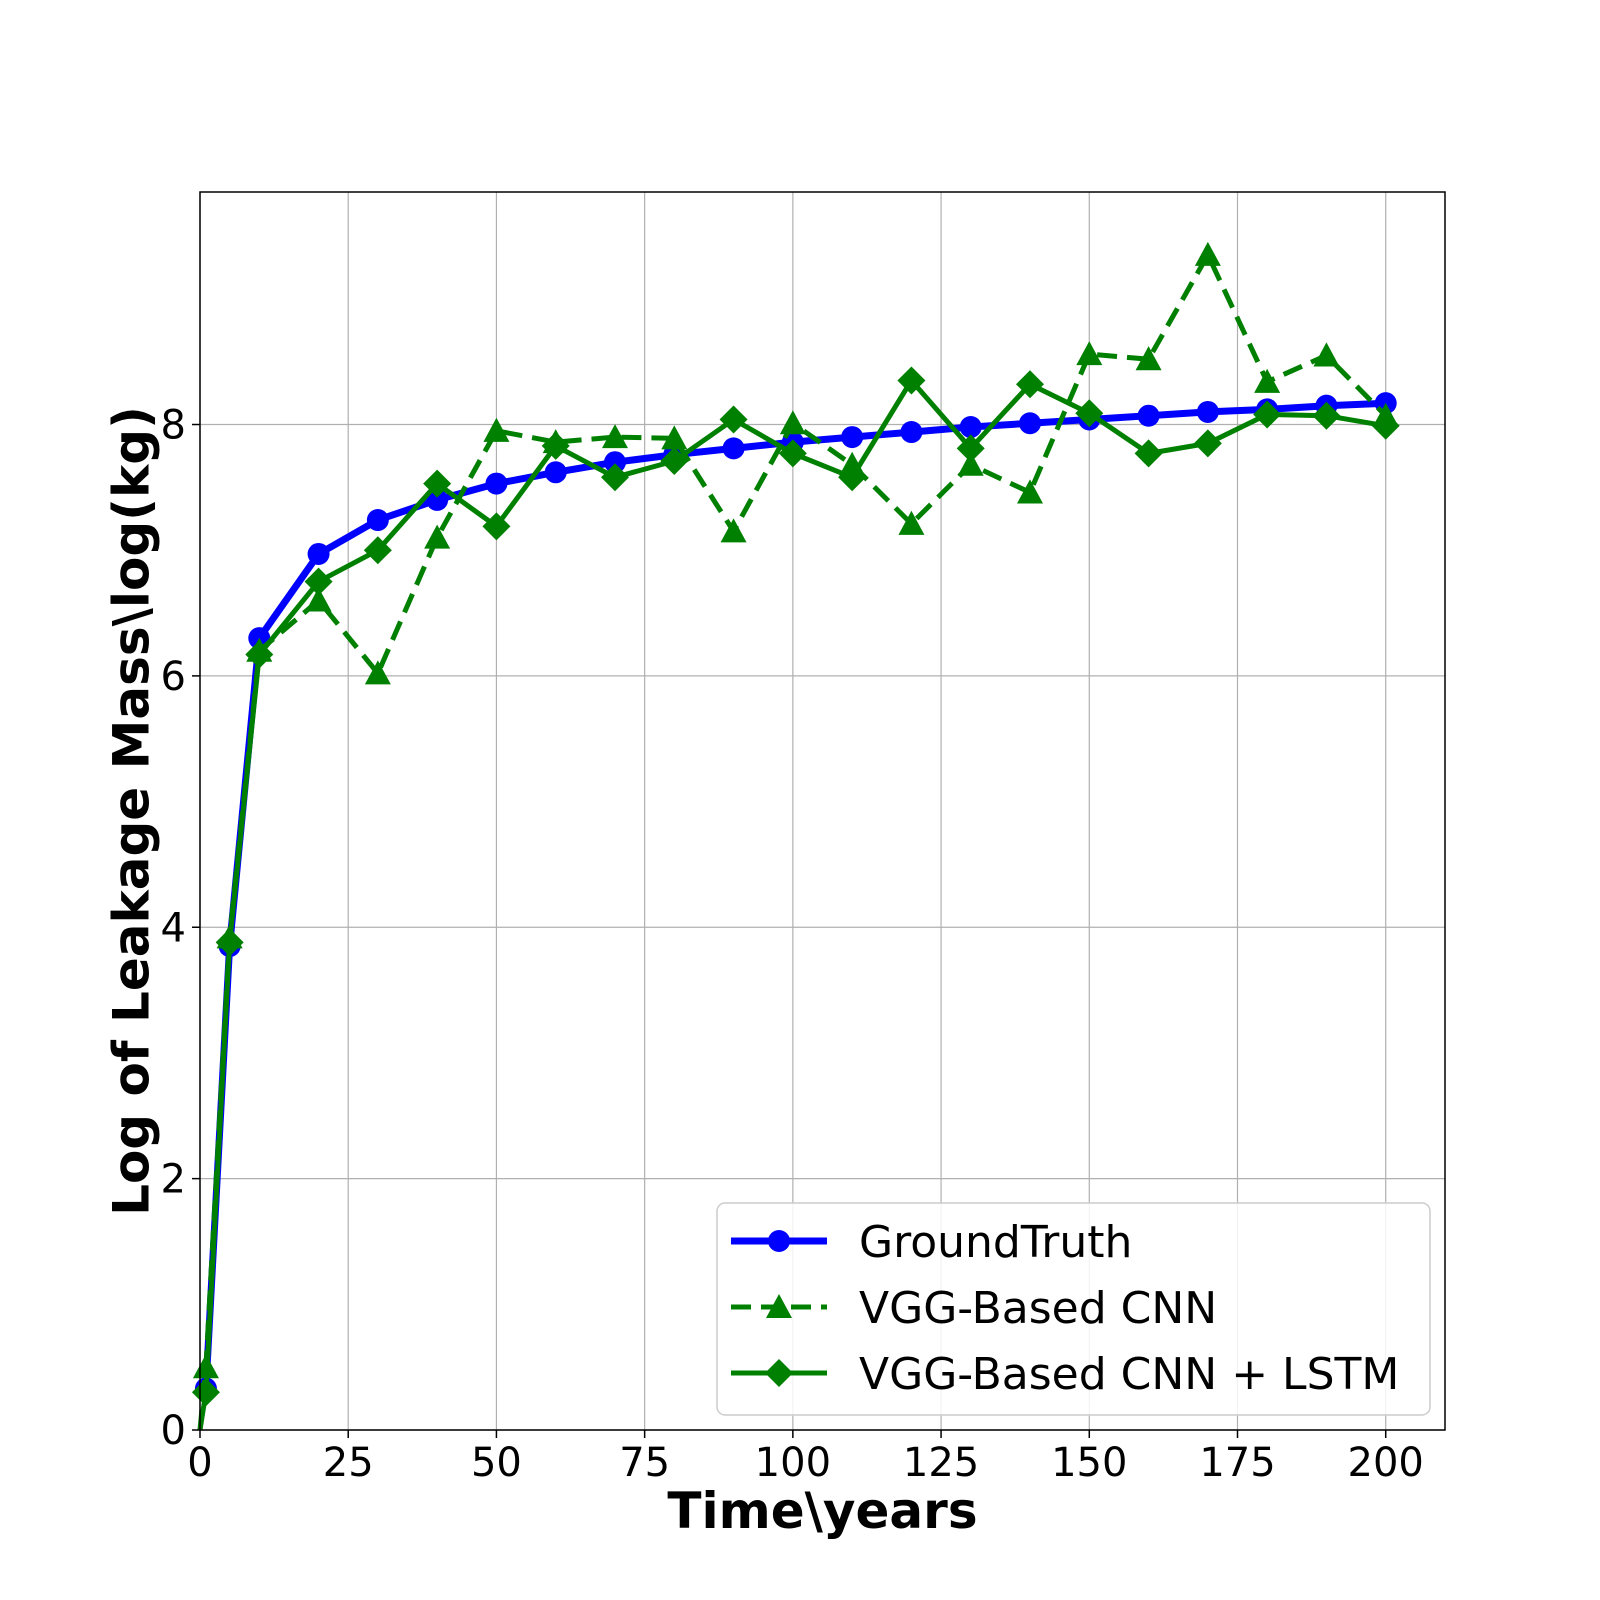 The width and height of the screenshot is (1600, 1600). I want to click on y-tick-label: 4, so click(173, 928).